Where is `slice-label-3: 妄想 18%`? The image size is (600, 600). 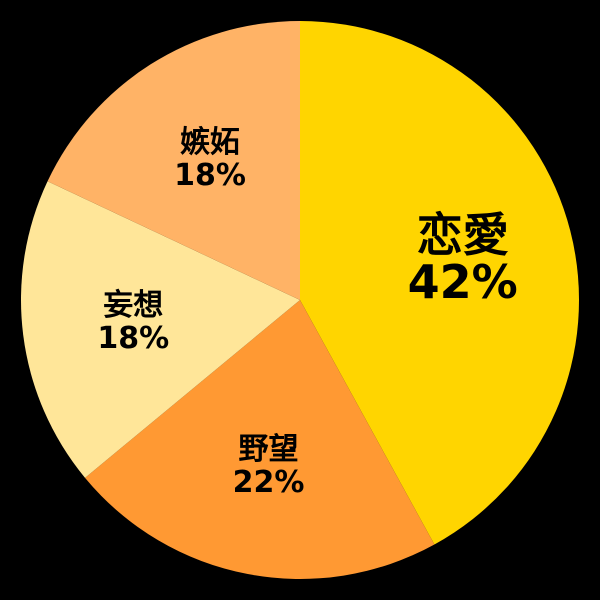
slice-label-3: 妄想 18% is located at coordinates (133, 322).